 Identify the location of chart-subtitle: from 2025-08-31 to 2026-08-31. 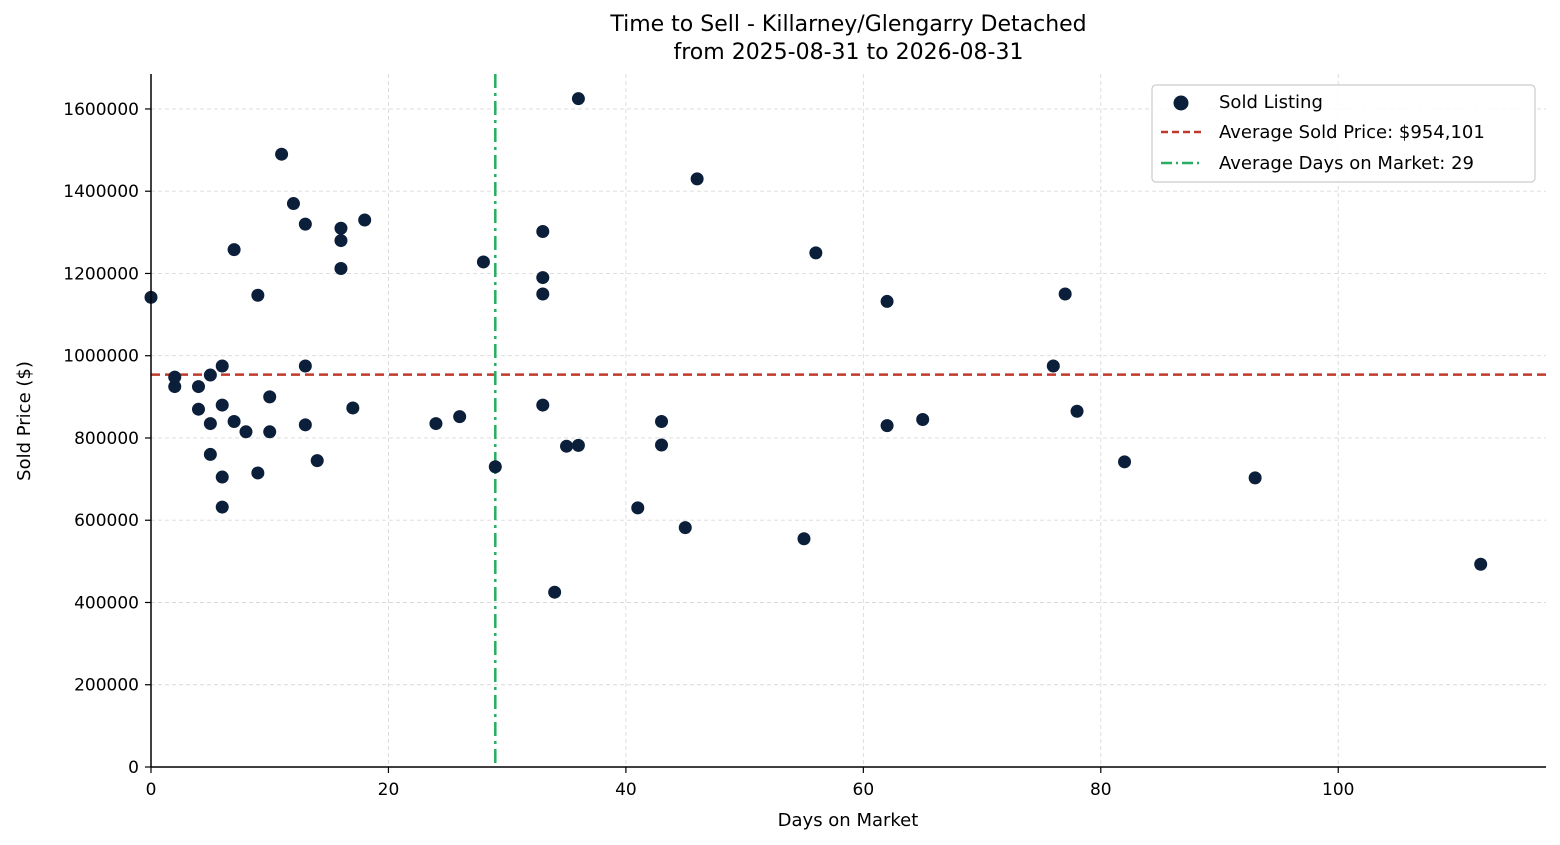
(848, 52).